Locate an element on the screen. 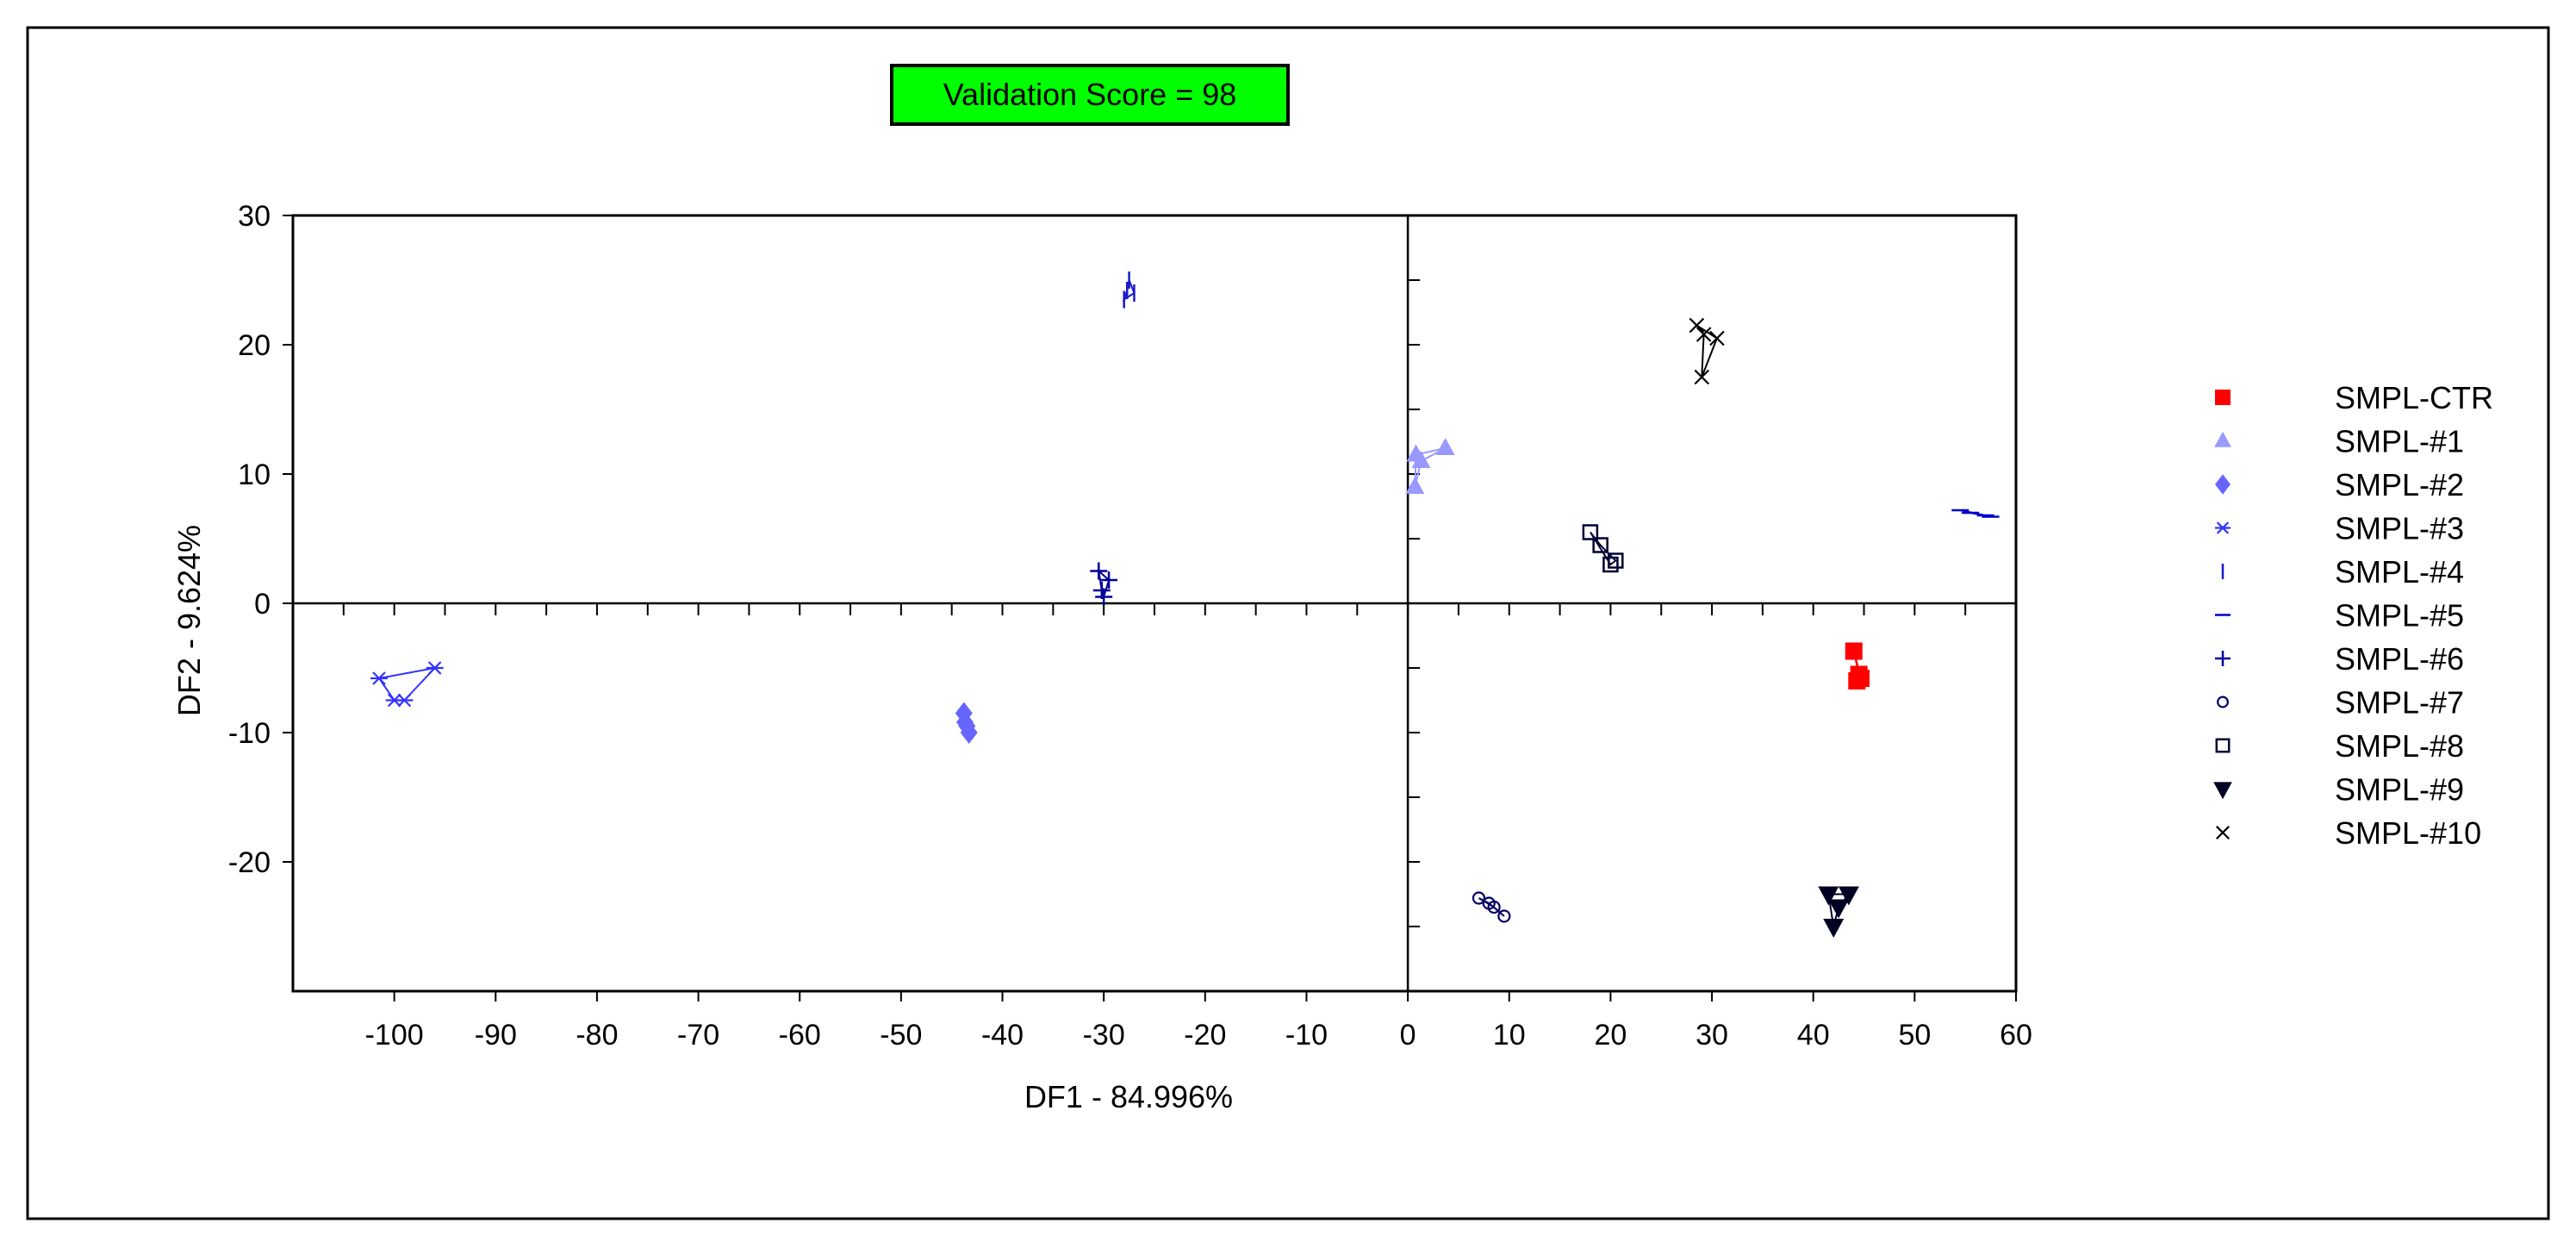 The image size is (2576, 1248). legend-item: SMPL-#7 is located at coordinates (2340, 703).